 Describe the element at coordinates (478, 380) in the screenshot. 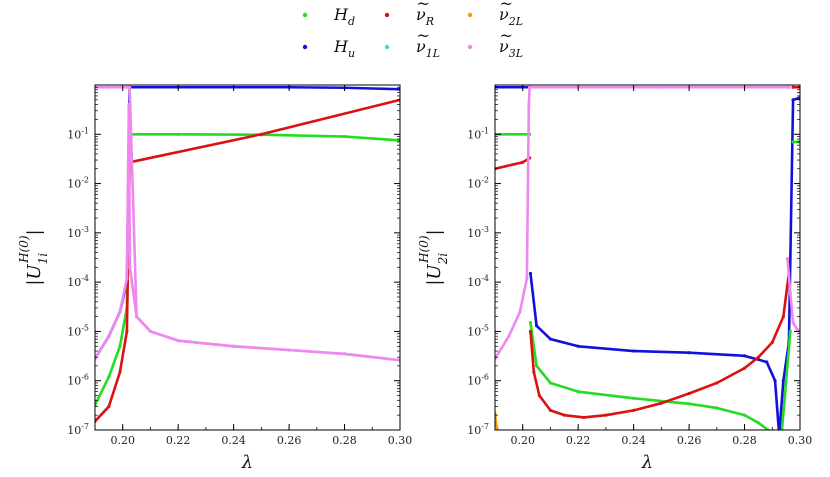

I see `y-tick-label: 10⁻⁶` at that location.